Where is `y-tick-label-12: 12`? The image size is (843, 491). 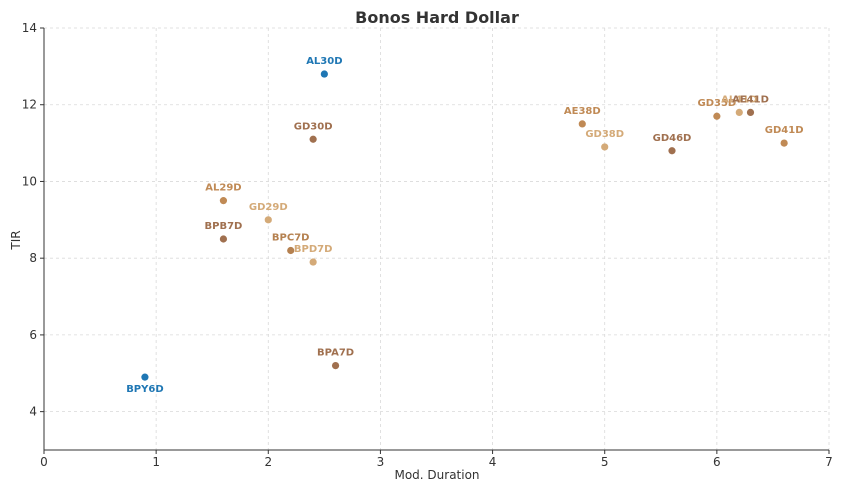 y-tick-label-12: 12 is located at coordinates (29, 105).